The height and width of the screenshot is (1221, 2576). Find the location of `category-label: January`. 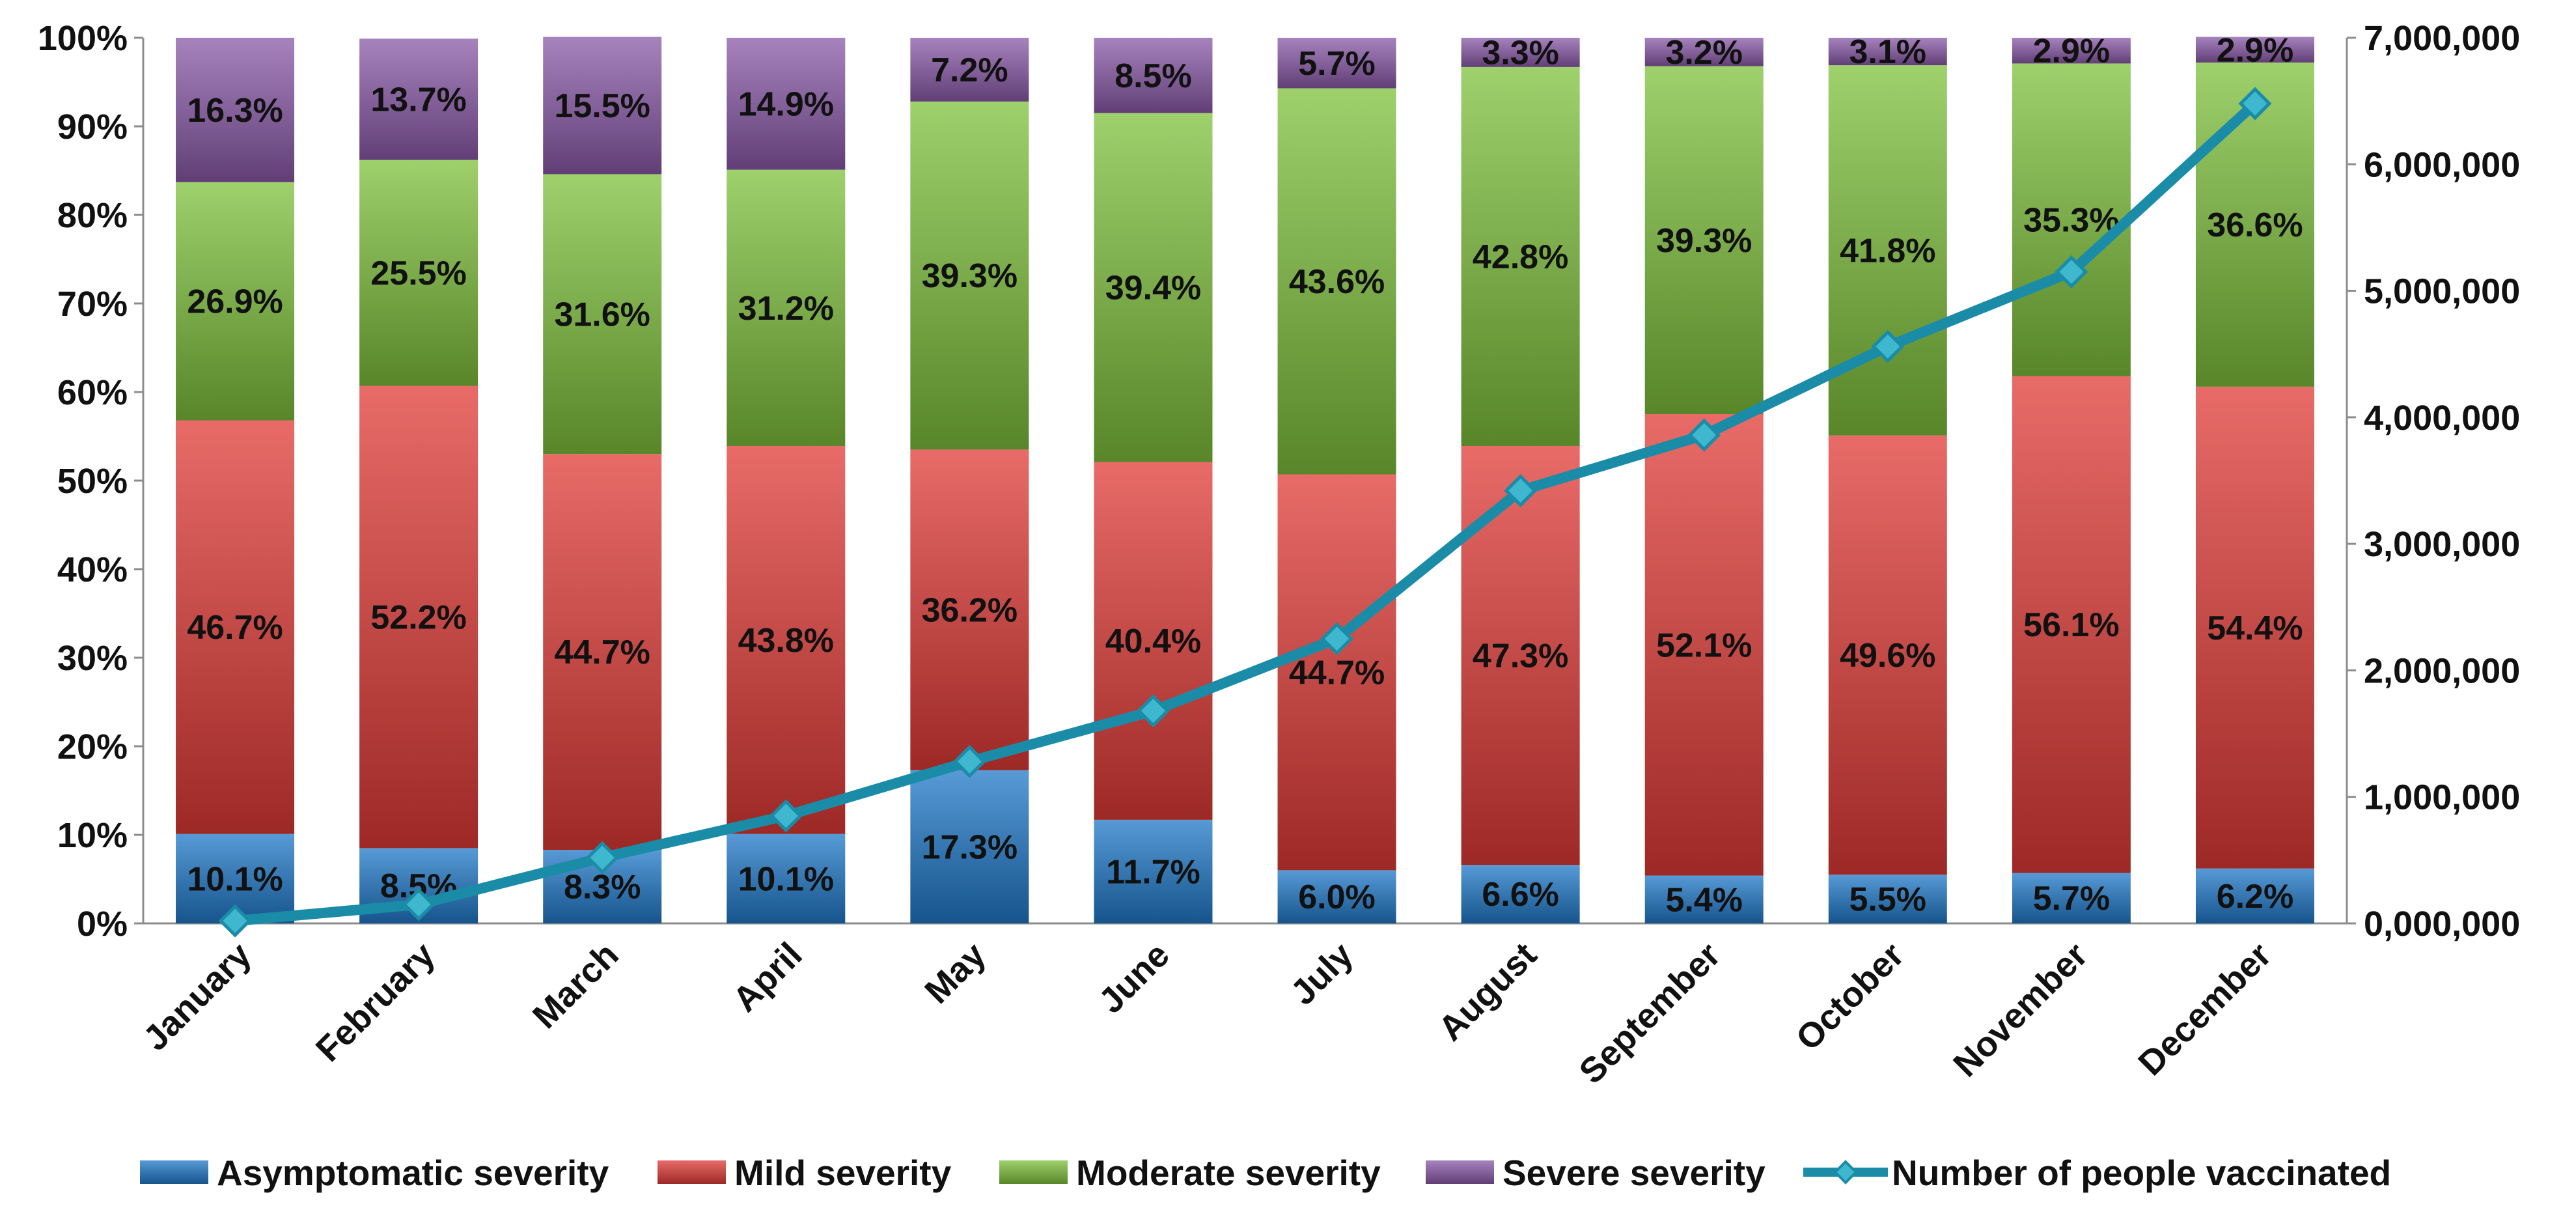

category-label: January is located at coordinates (197, 996).